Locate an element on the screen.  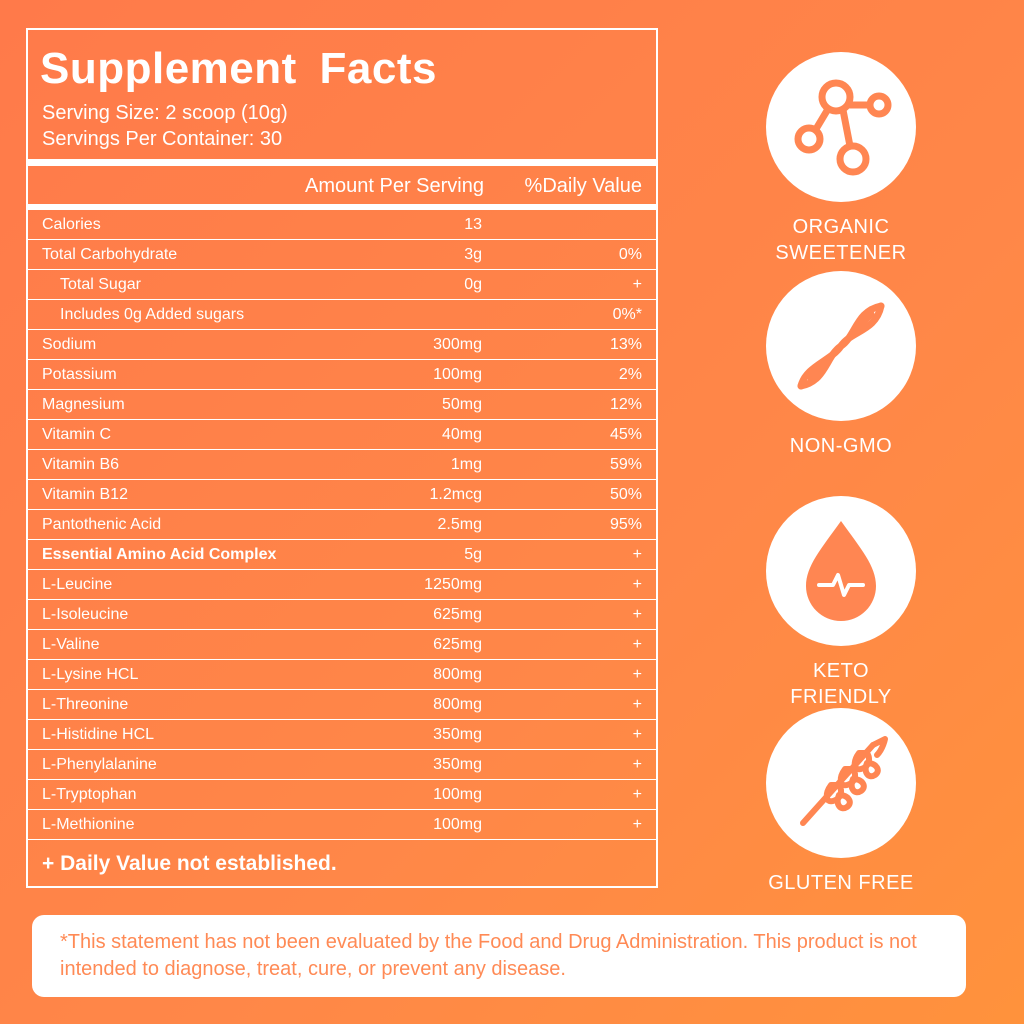
table-row: L-Threonine 800mg + is located at coordinates (342, 705).